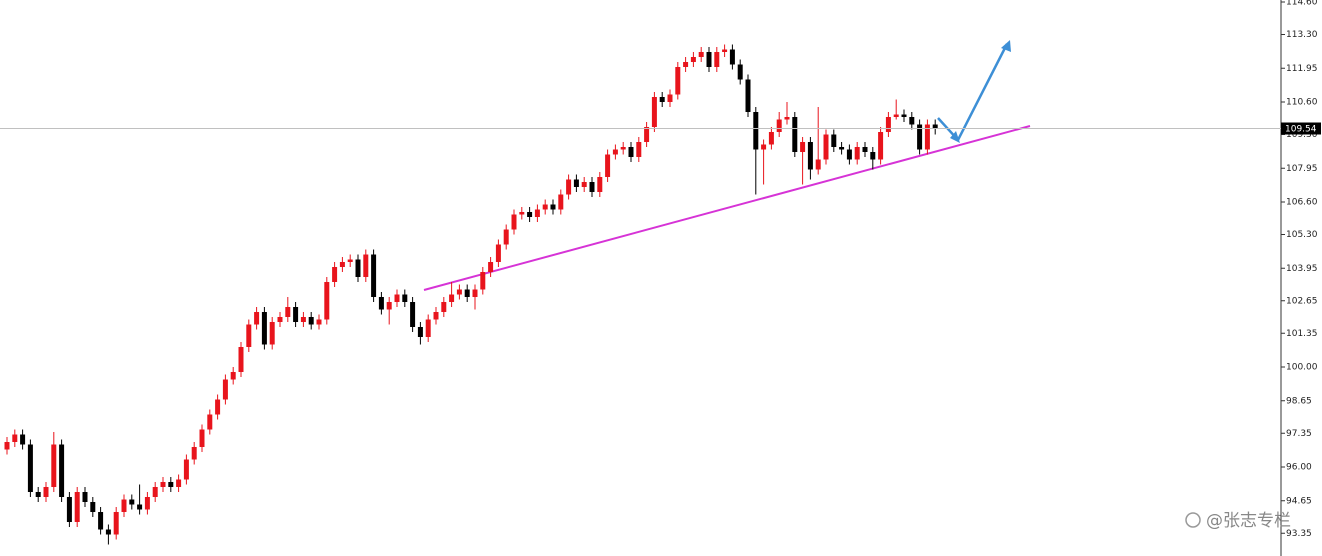 Image resolution: width=1322 pixels, height=556 pixels. What do you see at coordinates (1248, 521) in the screenshot?
I see `watermark-text: @张志专栏` at bounding box center [1248, 521].